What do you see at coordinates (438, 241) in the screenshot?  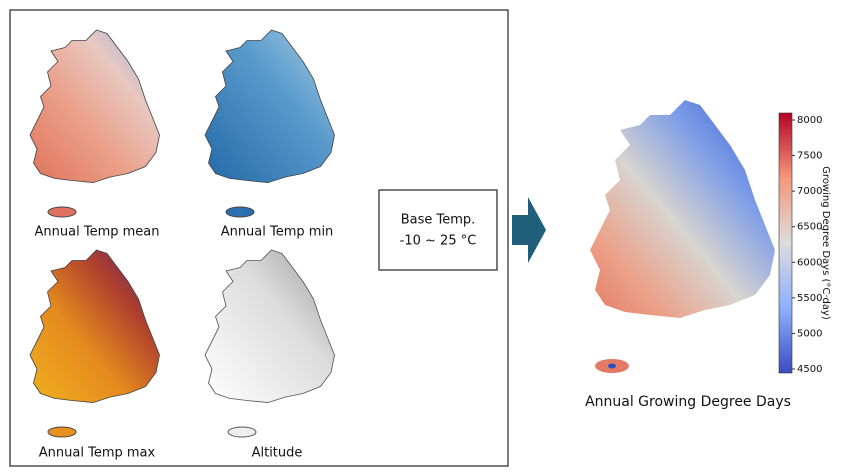 I see `process-line2: -10 ~ 25 °C` at bounding box center [438, 241].